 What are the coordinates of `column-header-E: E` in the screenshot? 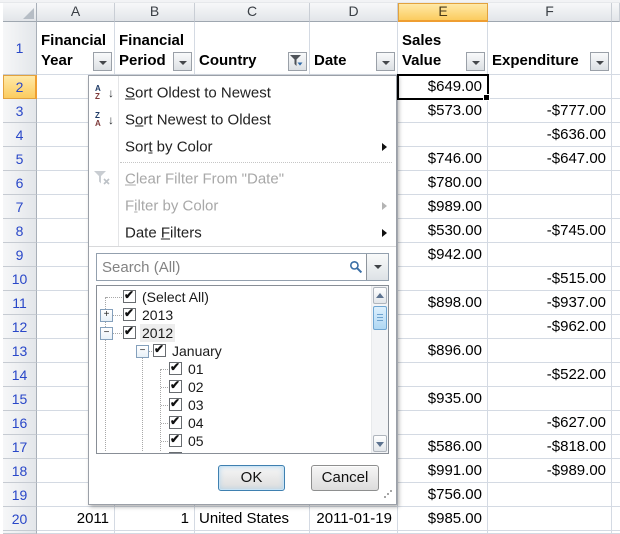 It's located at (443, 12).